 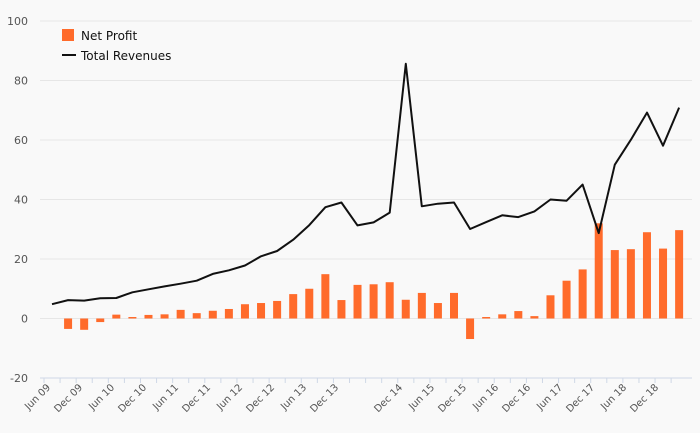 What do you see at coordinates (21, 259) in the screenshot?
I see `y-tick-label: 20` at bounding box center [21, 259].